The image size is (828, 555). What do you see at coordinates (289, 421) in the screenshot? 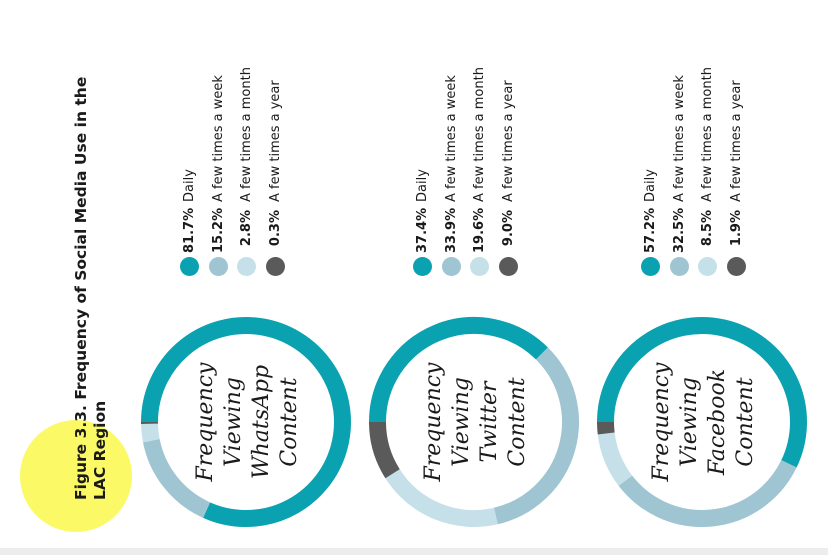
I see `donut-1-center-label-line-4: Content` at bounding box center [289, 421].